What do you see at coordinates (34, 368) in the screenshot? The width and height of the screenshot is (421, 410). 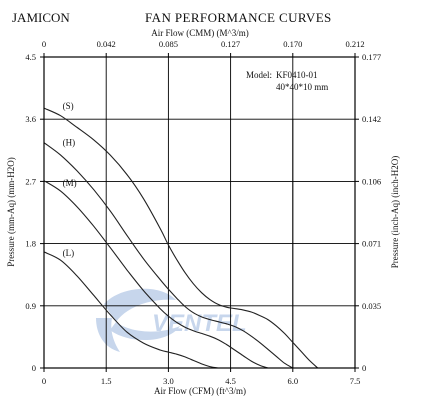 I see `y-tick-label: 0` at bounding box center [34, 368].